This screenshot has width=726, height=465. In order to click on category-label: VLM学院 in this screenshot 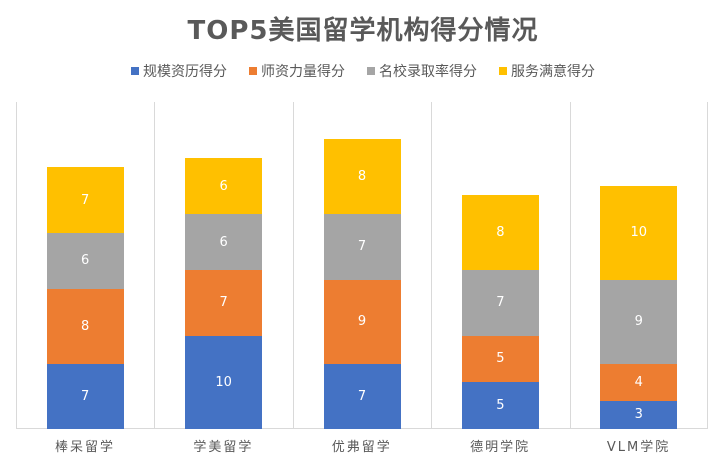, I will do `click(638, 447)`.